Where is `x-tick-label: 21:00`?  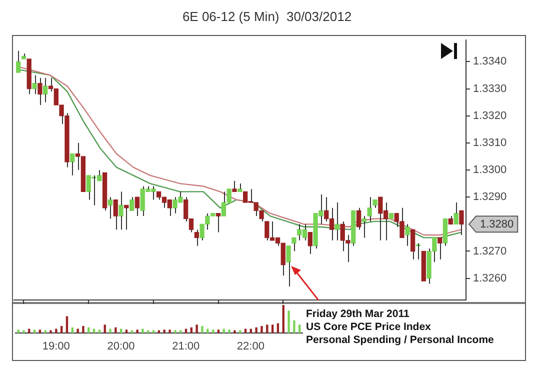 x-tick-label: 21:00 is located at coordinates (186, 346).